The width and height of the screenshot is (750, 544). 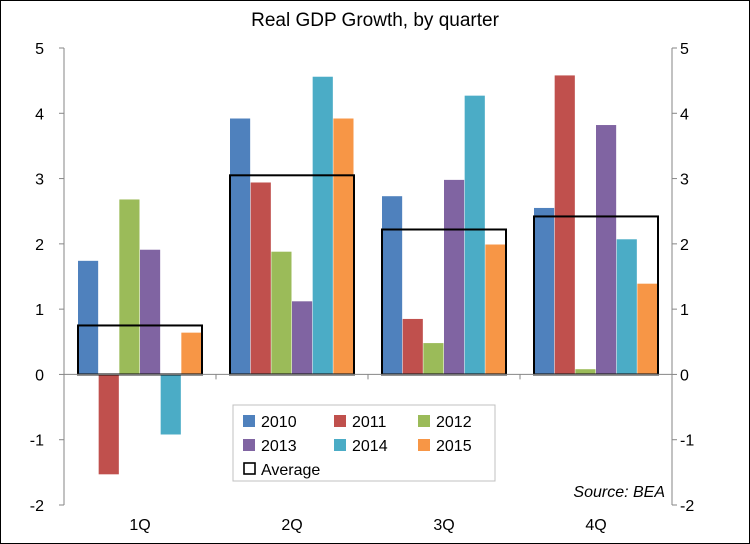 I want to click on bar-2012-4Q, so click(x=585, y=372).